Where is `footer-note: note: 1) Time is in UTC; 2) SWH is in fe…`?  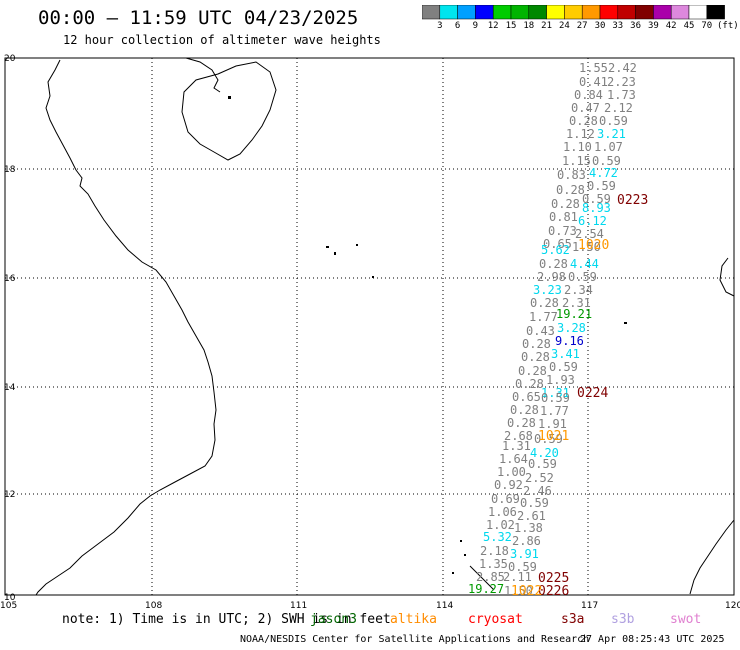
footer-note: note: 1) Time is in UTC; 2) SWH is in fe… is located at coordinates (226, 619).